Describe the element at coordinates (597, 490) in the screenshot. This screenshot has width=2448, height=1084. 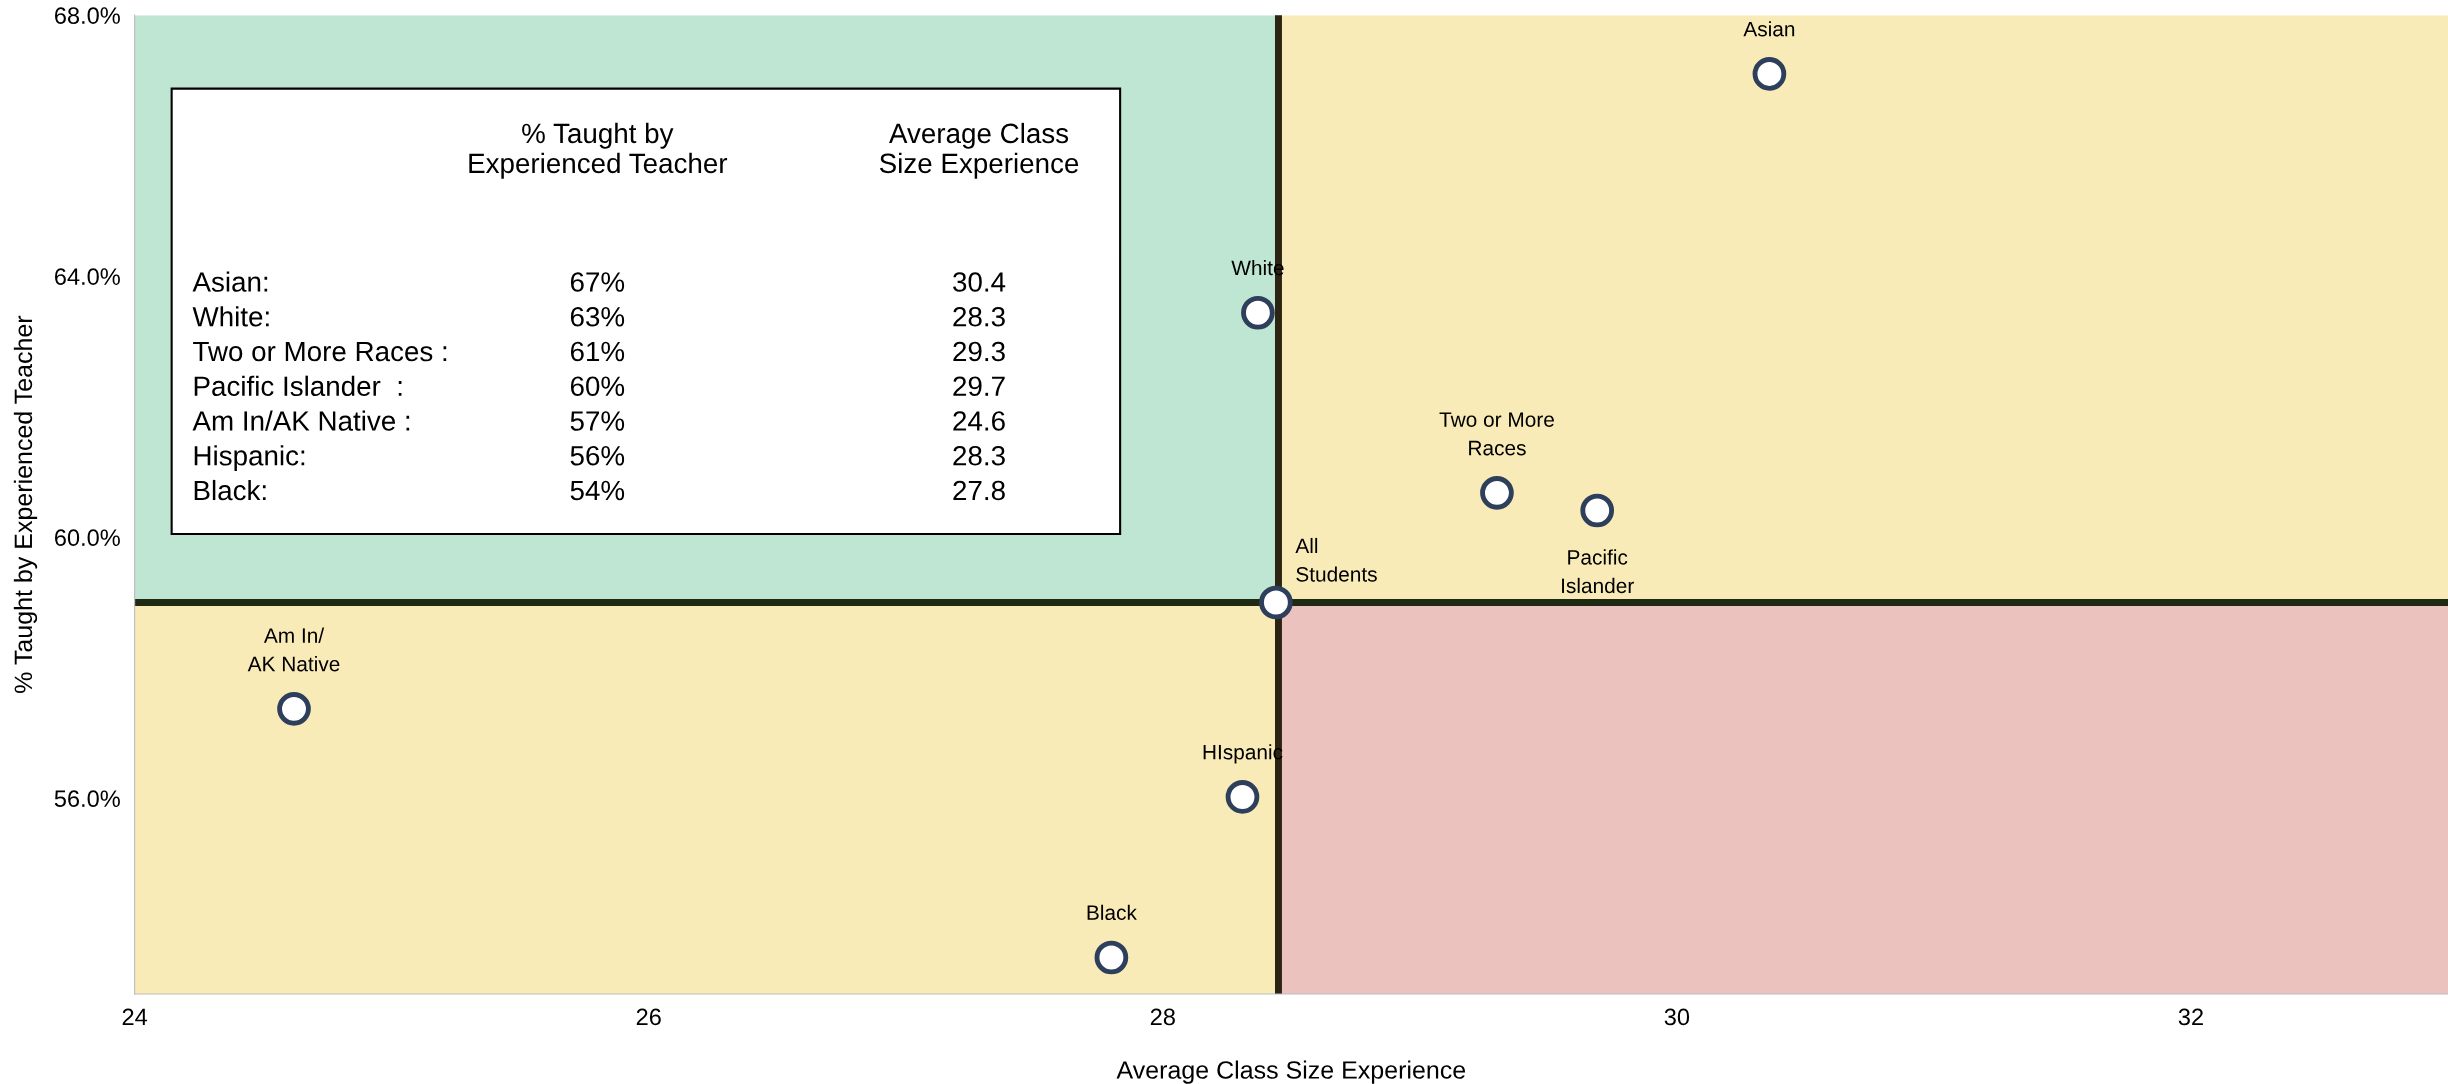
I see `annotation: 54%` at that location.